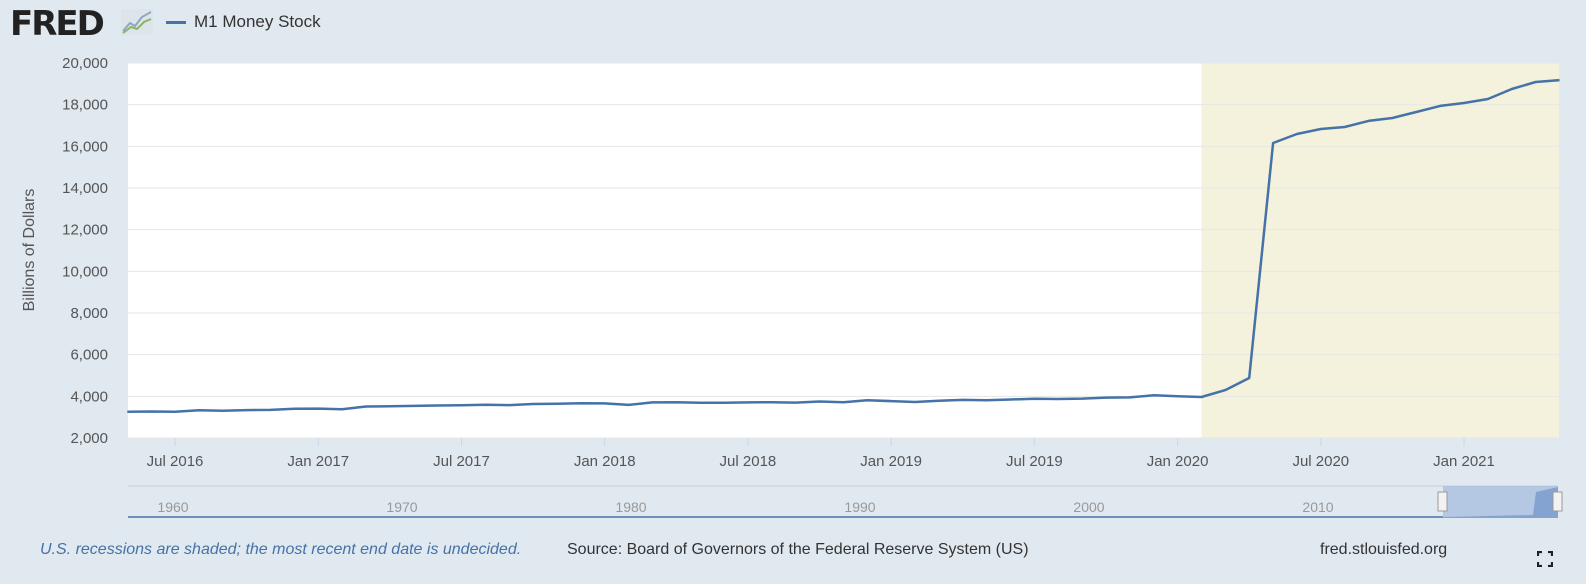 This screenshot has width=1586, height=584. Describe the element at coordinates (85, 271) in the screenshot. I see `y-tick-label: 10,000` at that location.